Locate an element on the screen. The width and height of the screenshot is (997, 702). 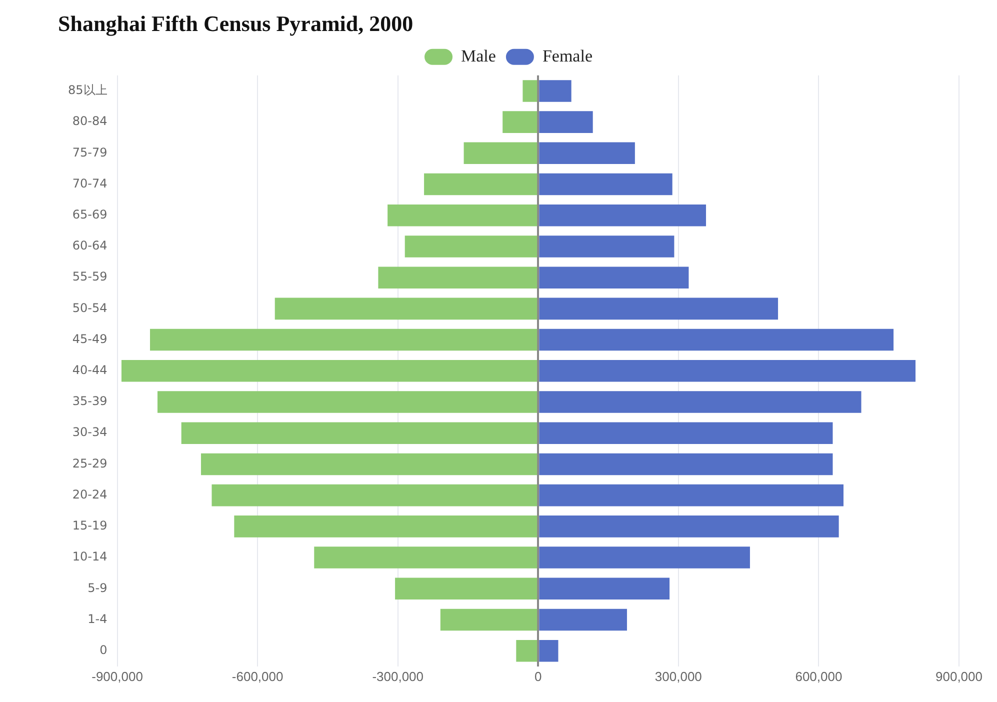
x-tick-label: -300,000 is located at coordinates (398, 676).